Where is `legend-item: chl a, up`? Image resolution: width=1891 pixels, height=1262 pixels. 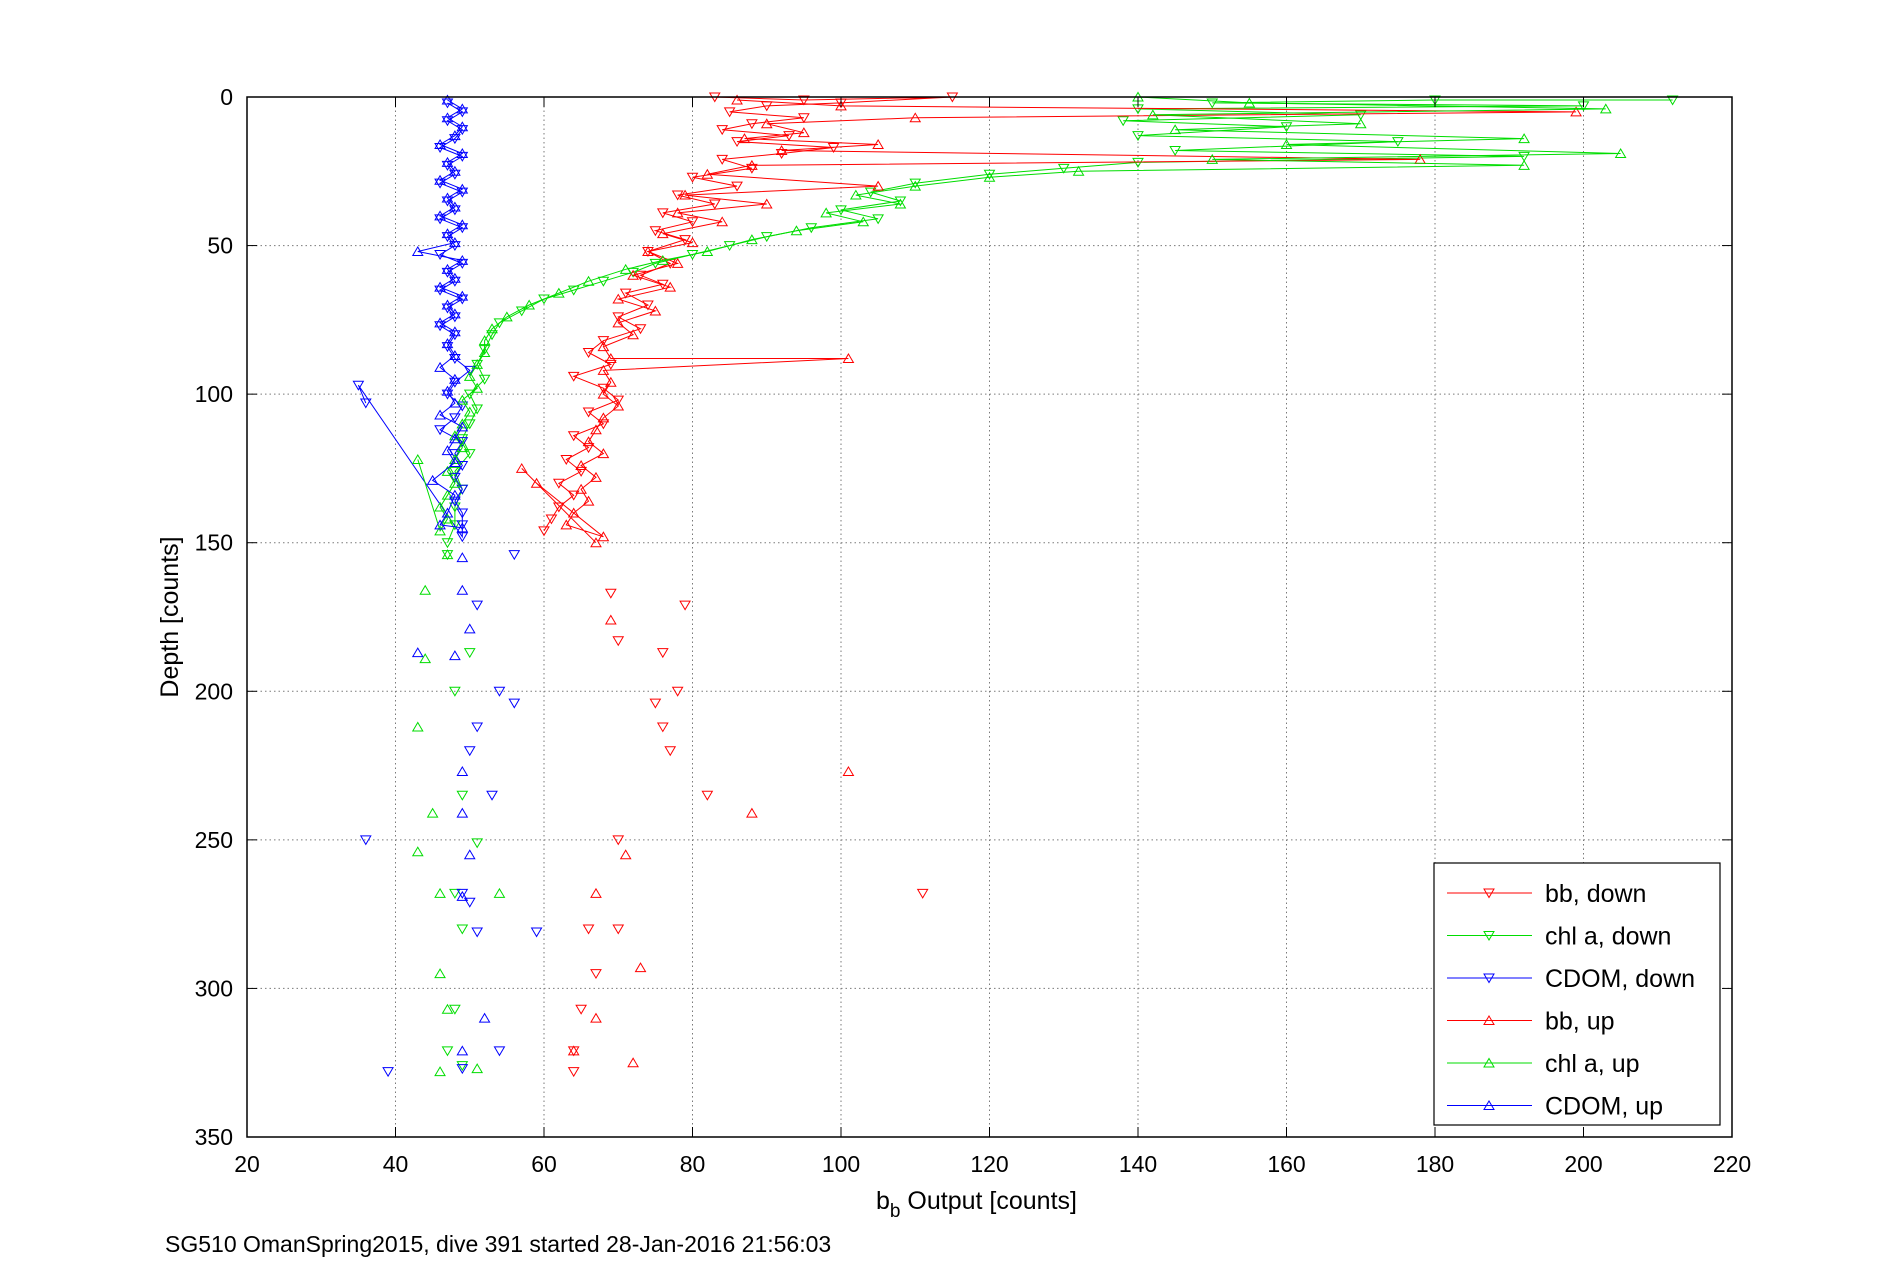 legend-item: chl a, up is located at coordinates (1543, 1064).